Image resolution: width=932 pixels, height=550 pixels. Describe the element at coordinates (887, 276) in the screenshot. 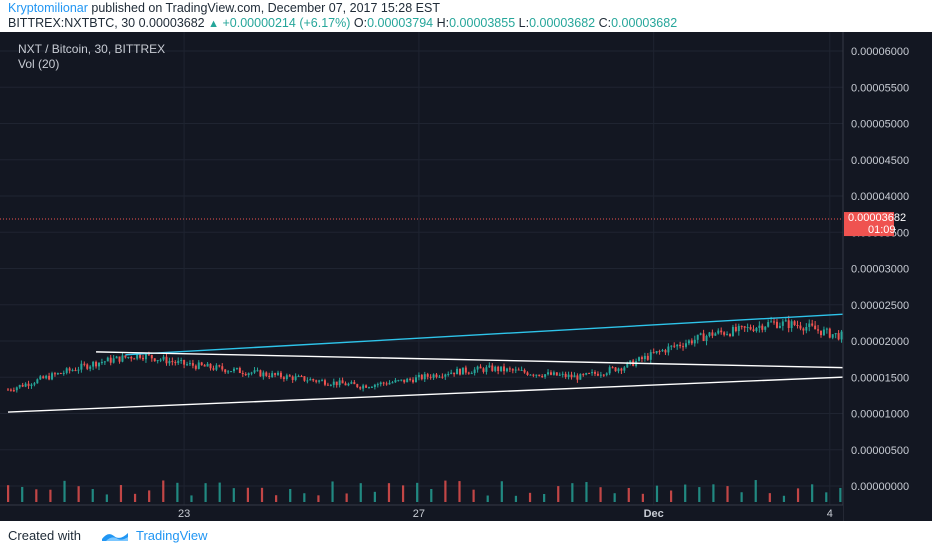

I see `price-axis` at that location.